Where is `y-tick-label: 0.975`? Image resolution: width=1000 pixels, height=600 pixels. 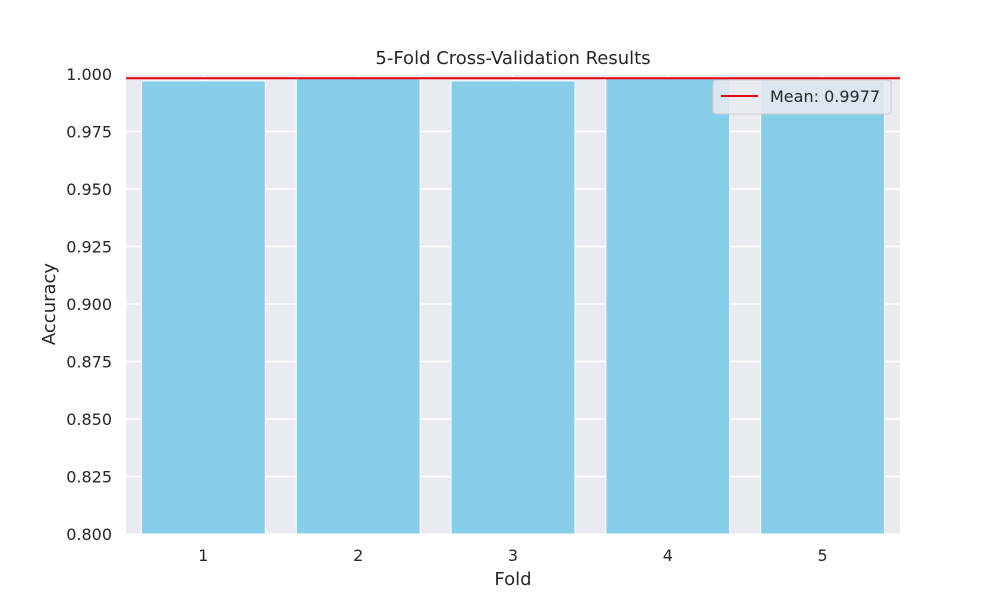
y-tick-label: 0.975 is located at coordinates (89, 132).